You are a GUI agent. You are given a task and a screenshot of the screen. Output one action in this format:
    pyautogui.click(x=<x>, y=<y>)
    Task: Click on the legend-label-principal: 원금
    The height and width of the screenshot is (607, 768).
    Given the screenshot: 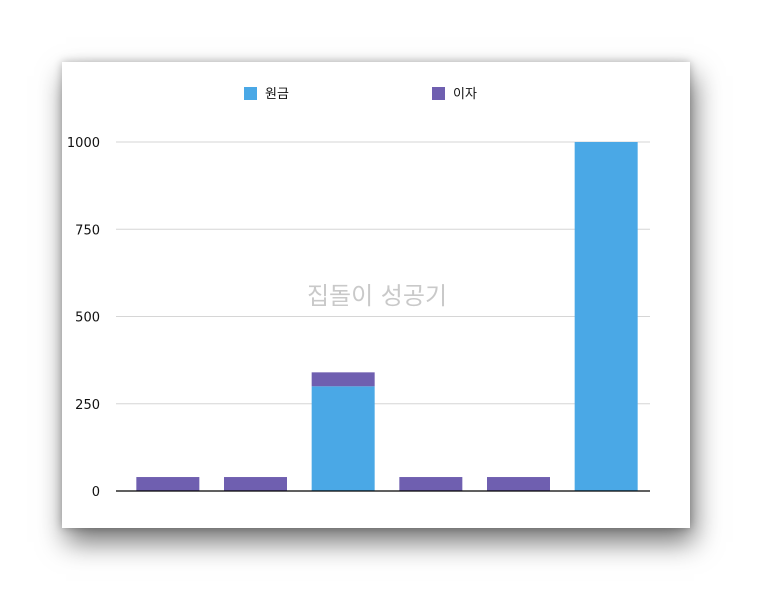 What is the action you would take?
    pyautogui.click(x=277, y=94)
    